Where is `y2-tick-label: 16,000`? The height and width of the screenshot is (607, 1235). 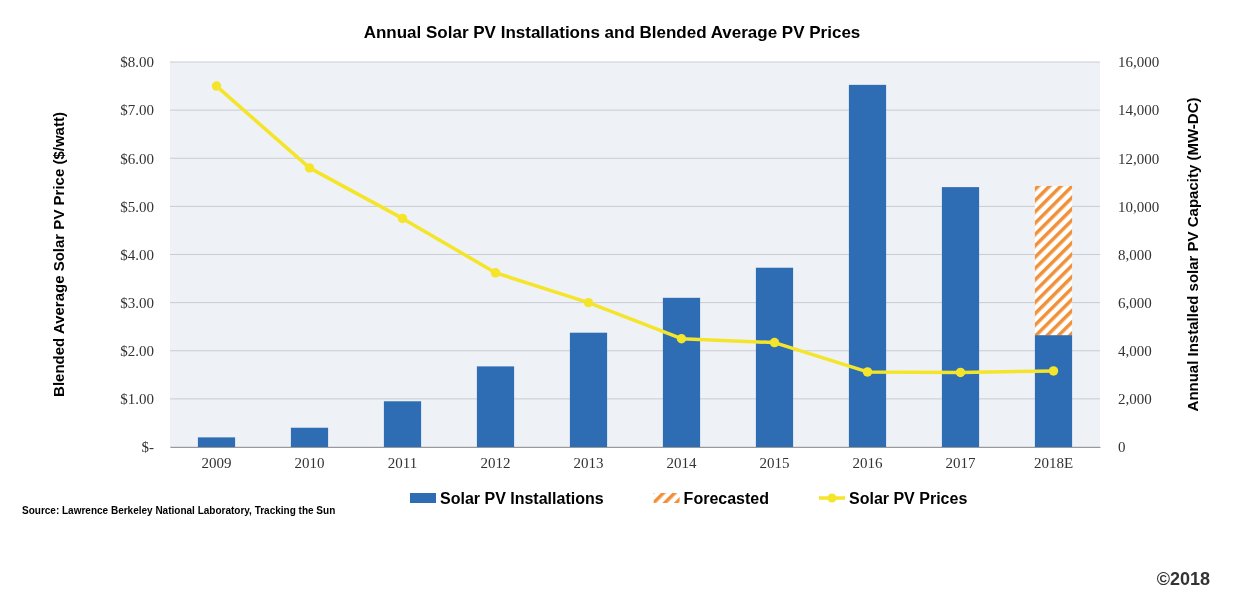 y2-tick-label: 16,000 is located at coordinates (1139, 62).